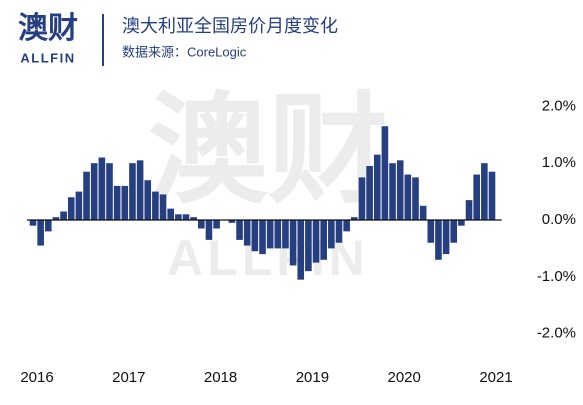  I want to click on y-tick-label: -1.0%, so click(556, 276).